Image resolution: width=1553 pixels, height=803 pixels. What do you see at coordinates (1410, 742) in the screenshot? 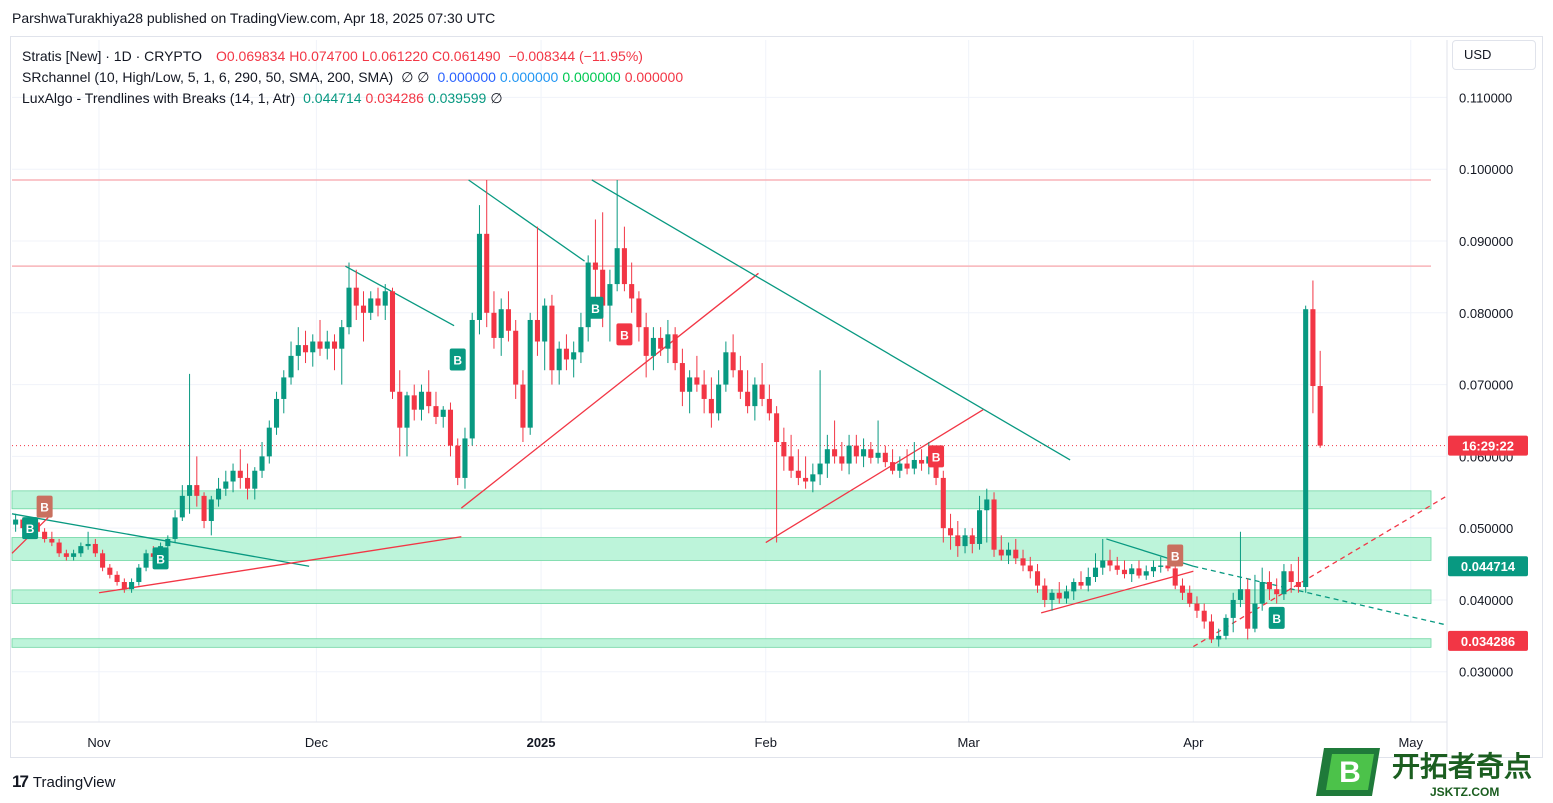
I see `x-tick-label: May` at bounding box center [1410, 742].